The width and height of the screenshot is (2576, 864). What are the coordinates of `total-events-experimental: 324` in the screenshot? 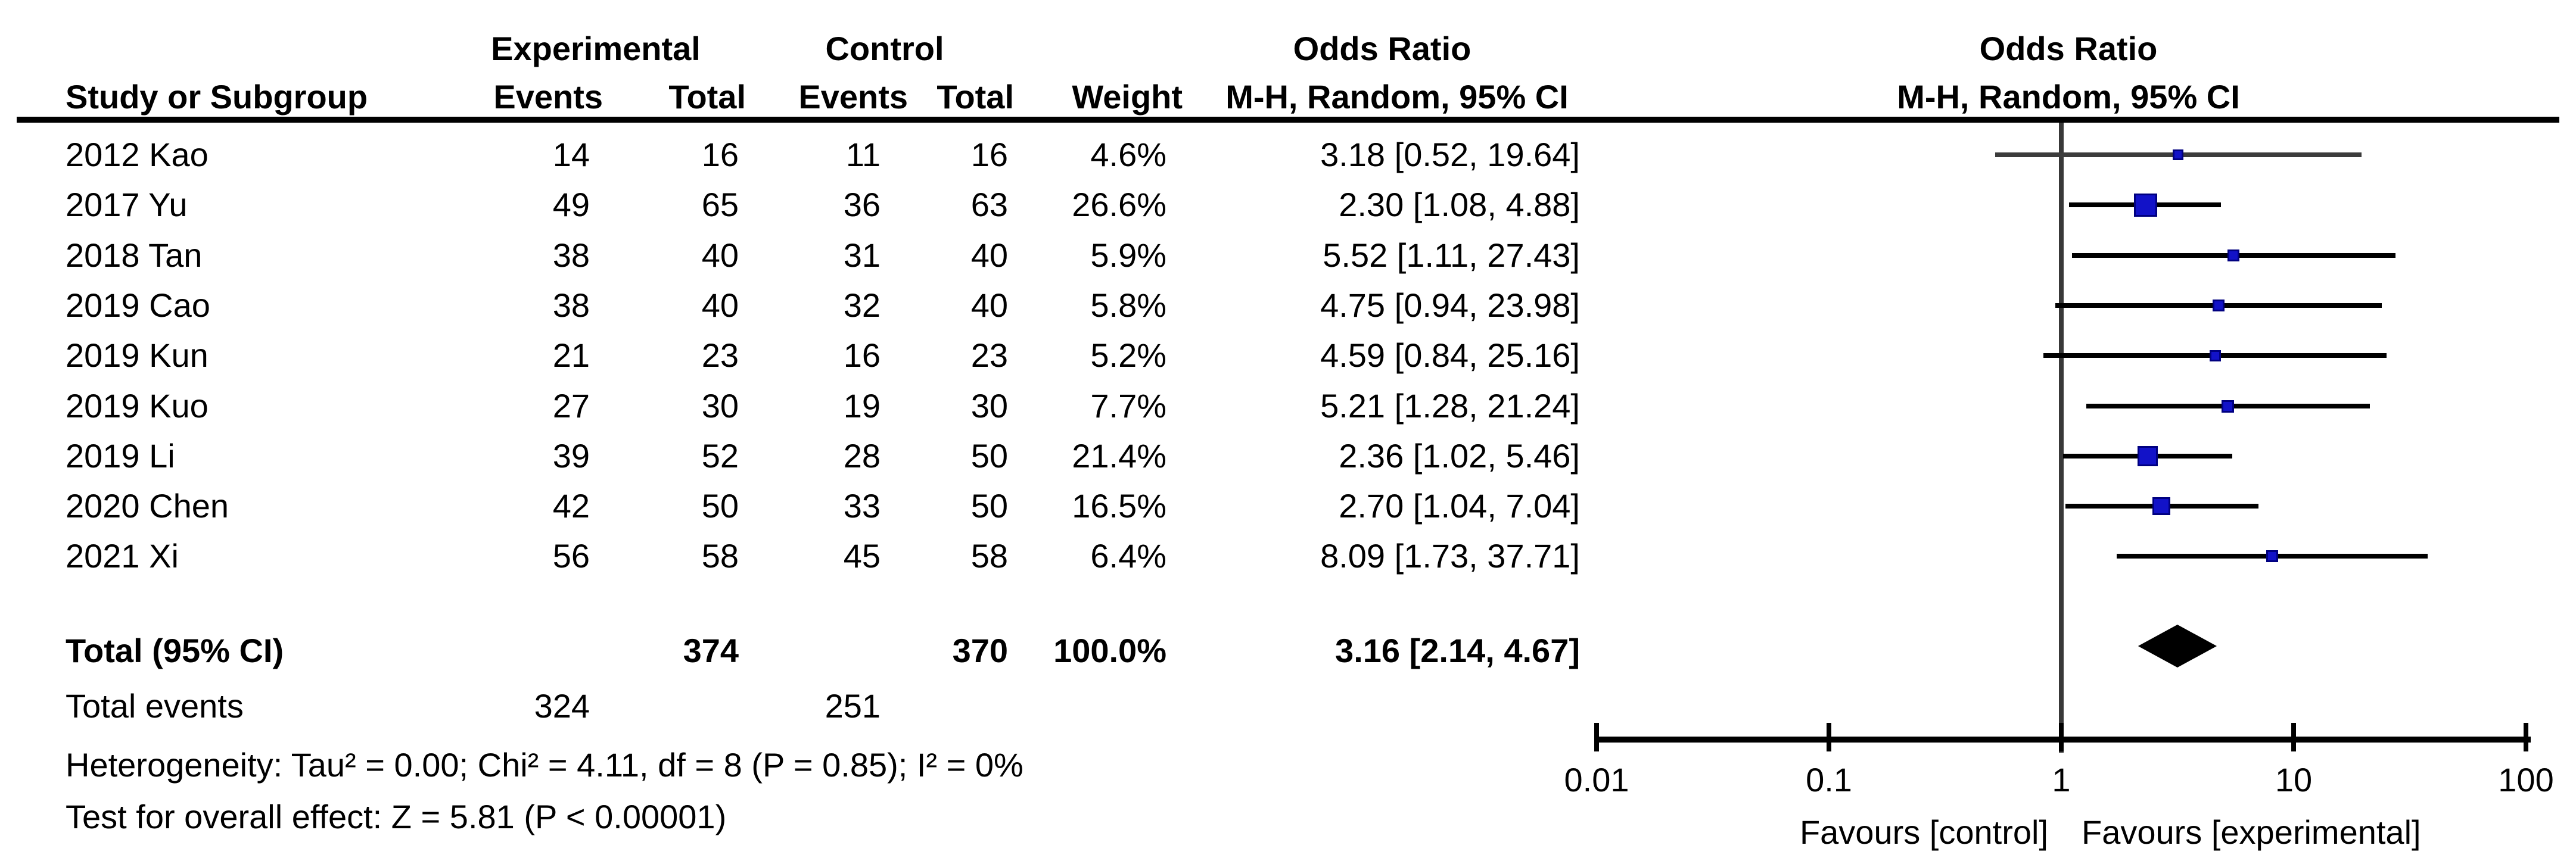 It's located at (562, 706).